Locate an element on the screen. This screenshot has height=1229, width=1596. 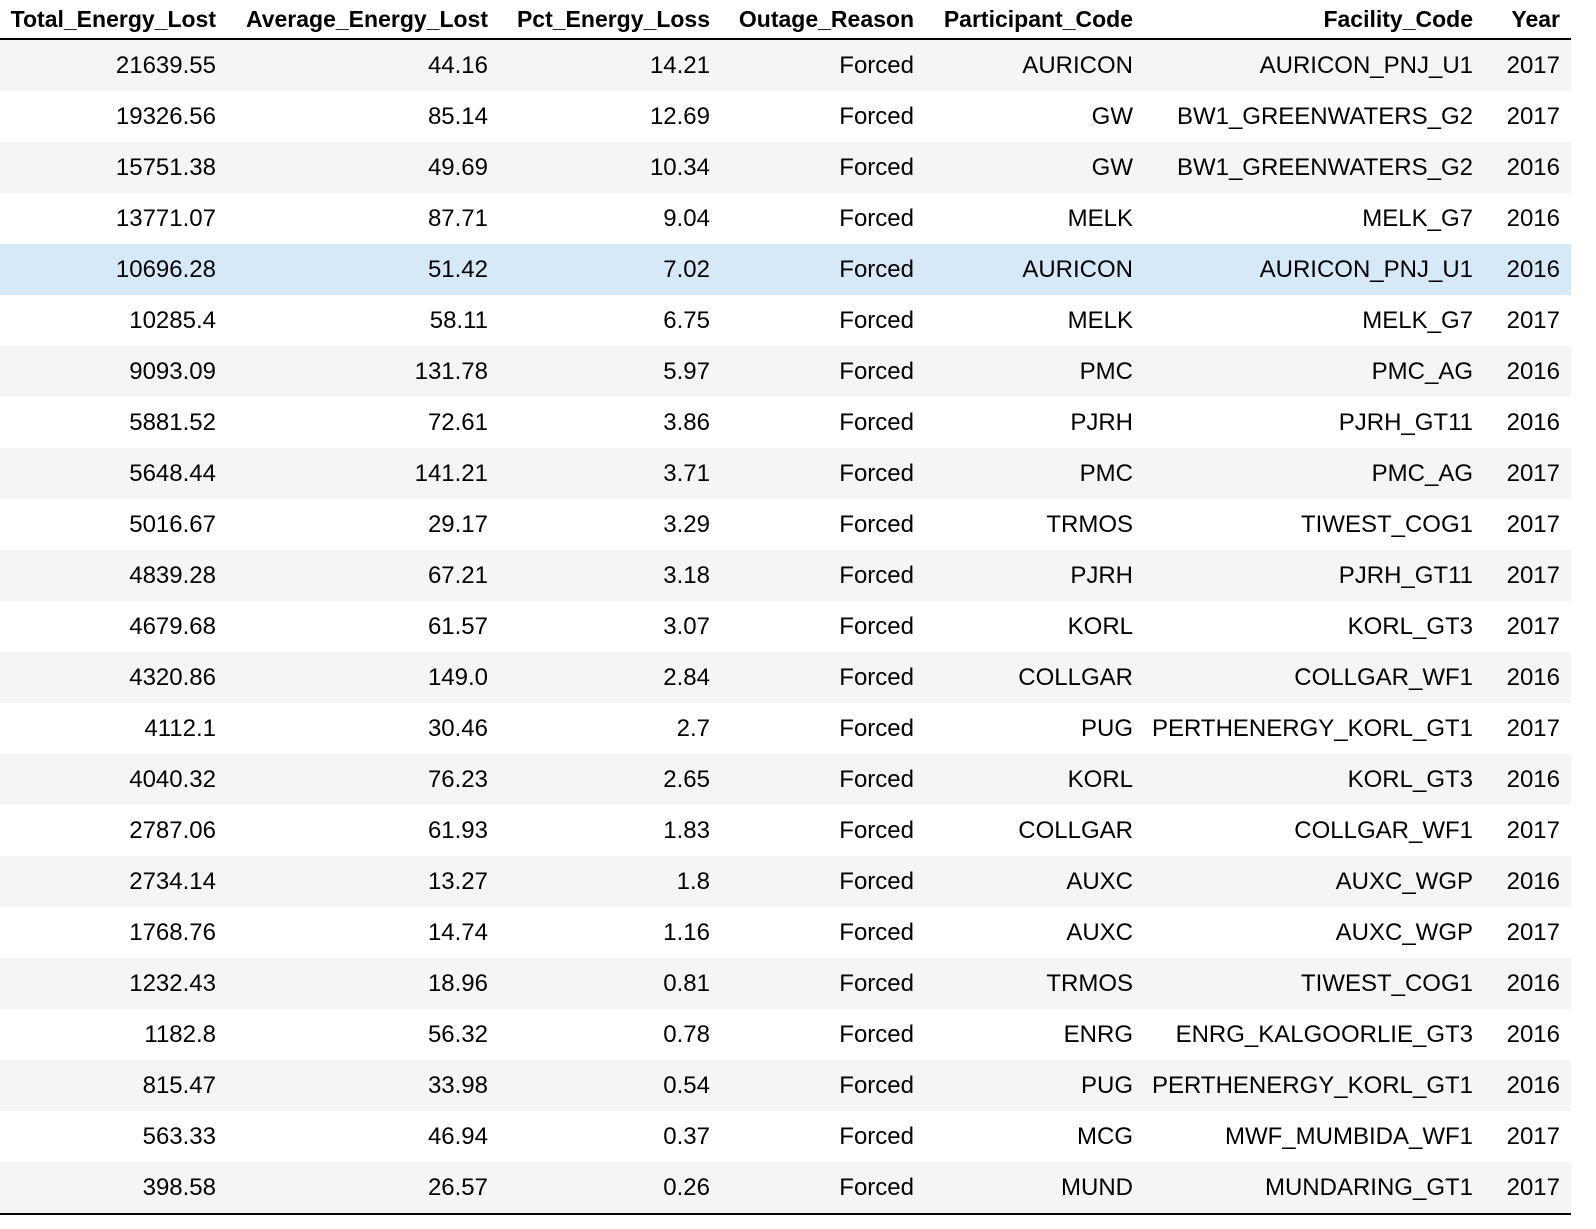
pct-energy-loss-cell: 7.02 is located at coordinates (610, 269).